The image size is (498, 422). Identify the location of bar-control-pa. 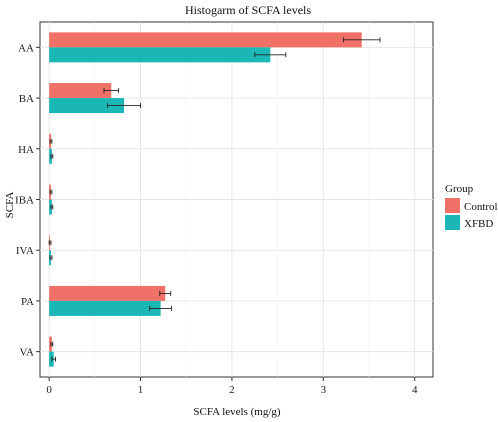
(107, 293).